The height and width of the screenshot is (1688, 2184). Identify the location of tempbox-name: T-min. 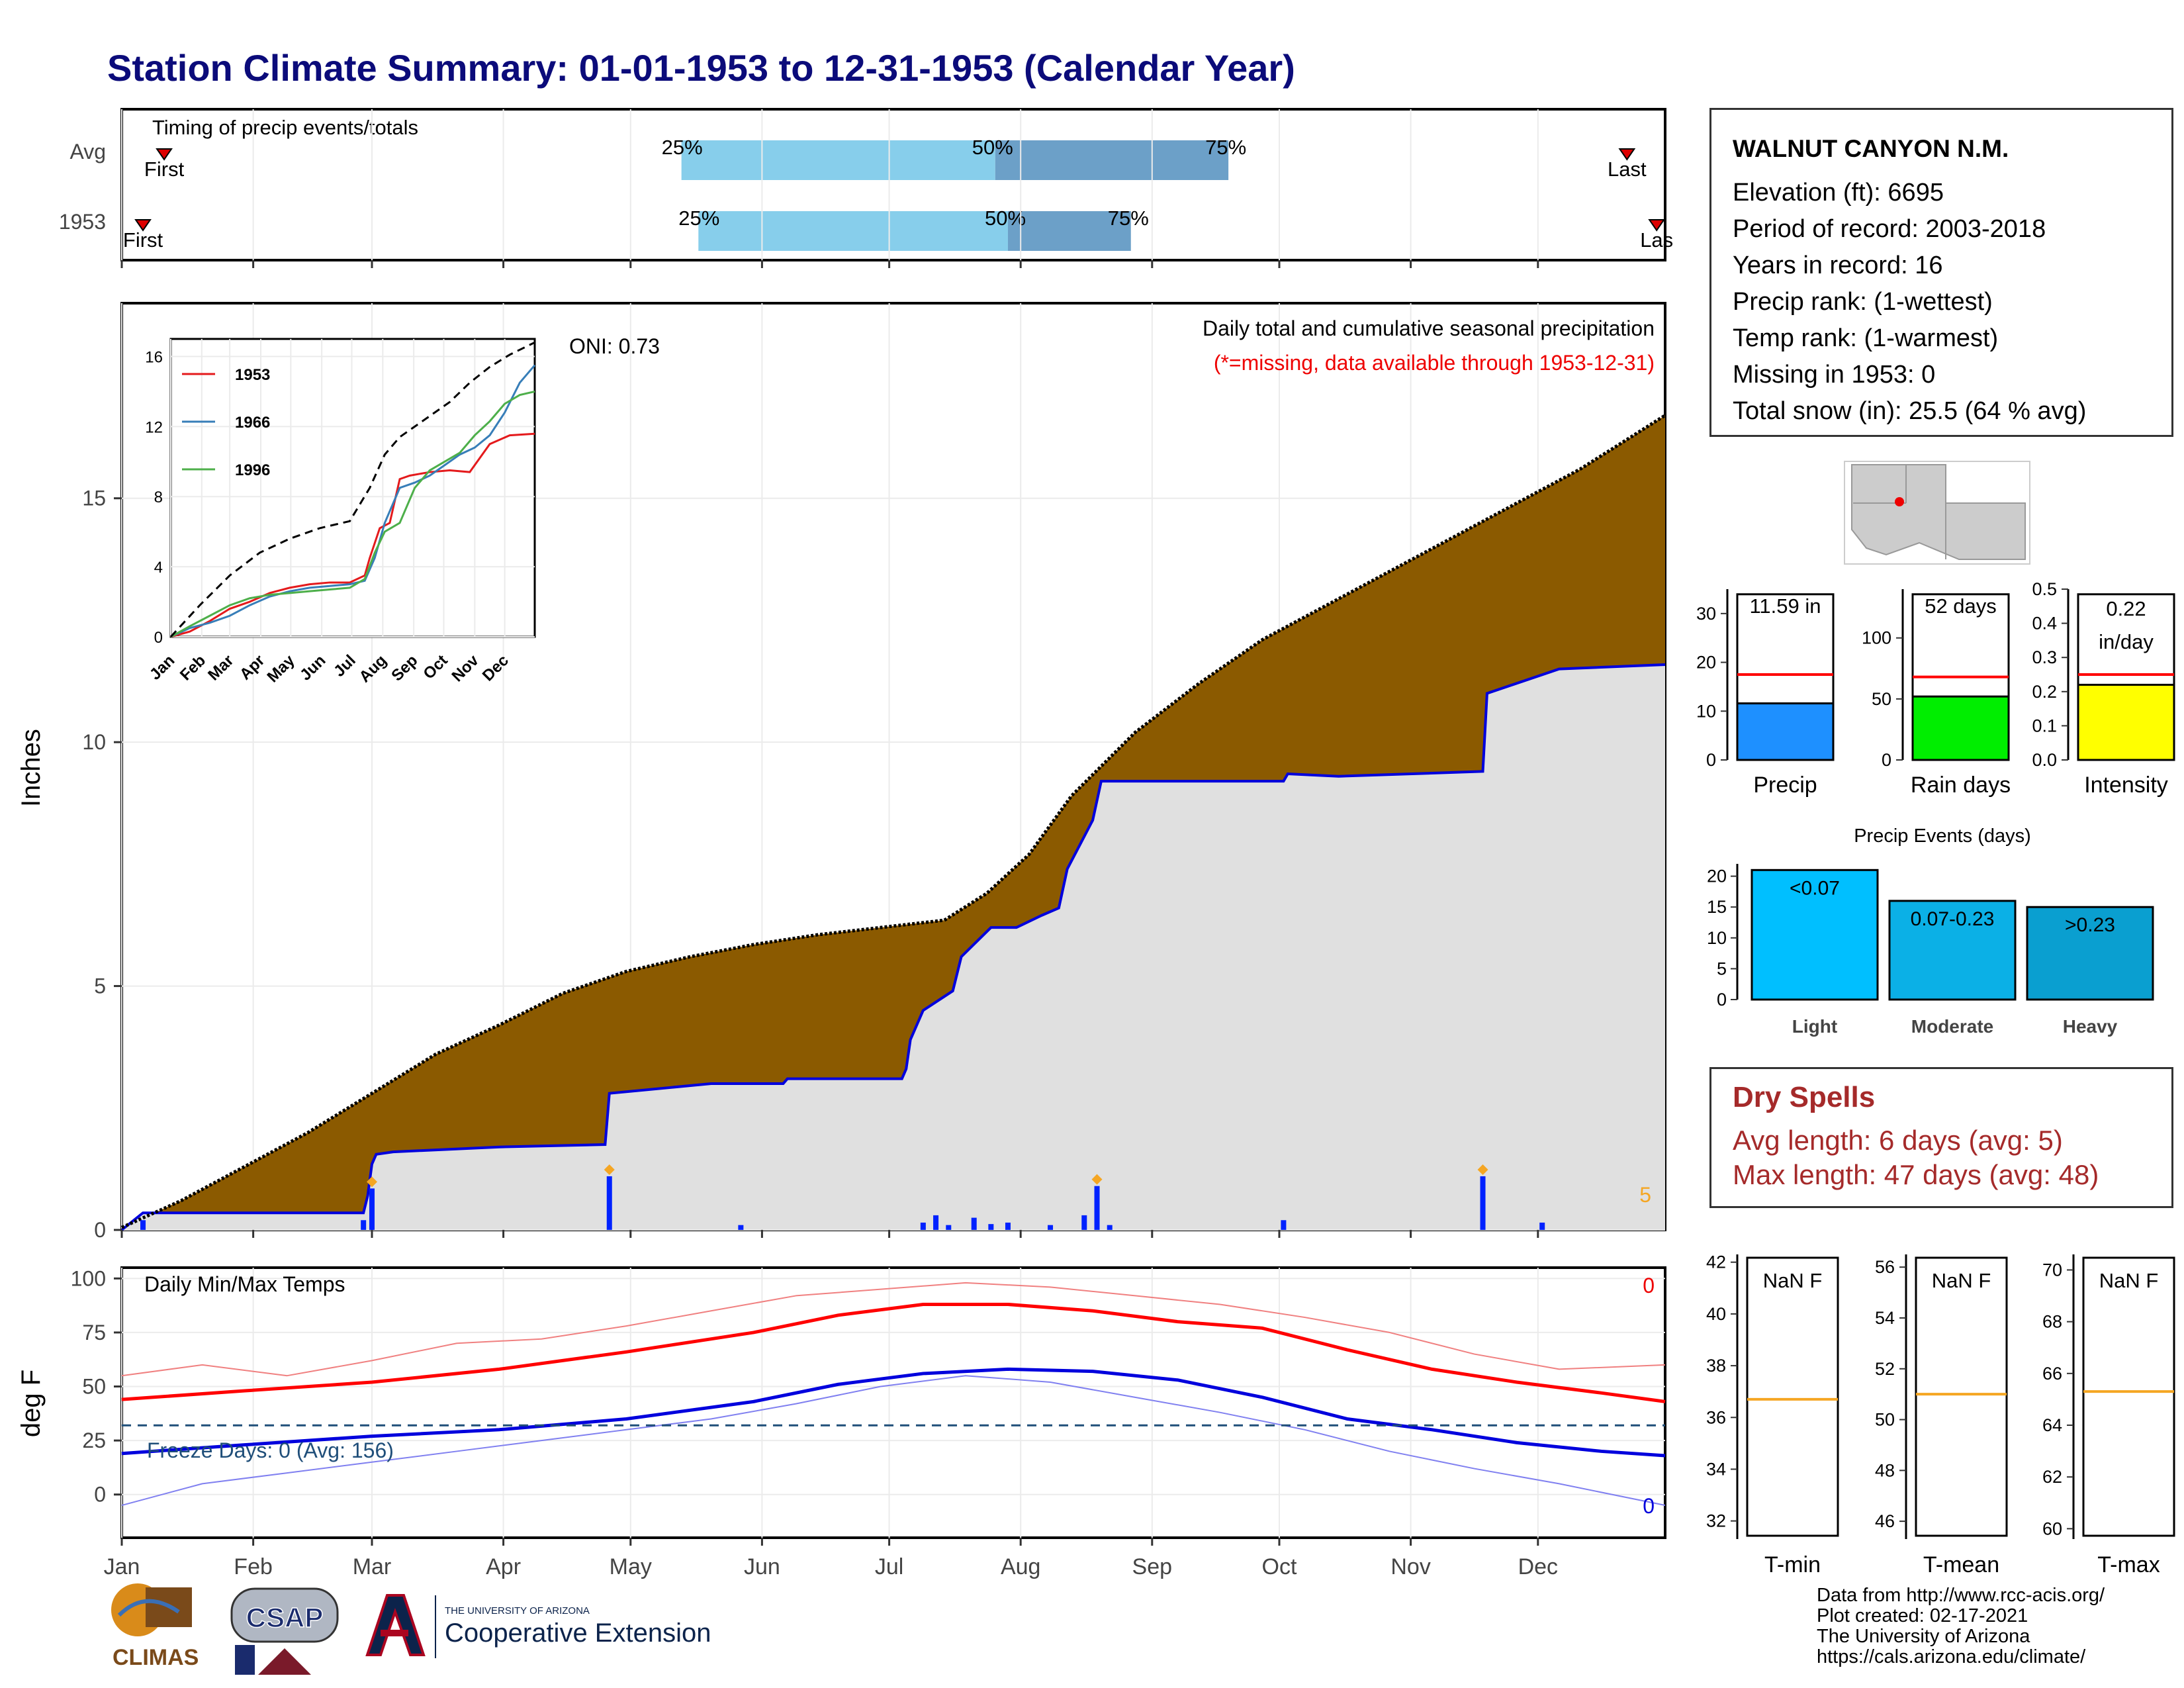
(1792, 1564).